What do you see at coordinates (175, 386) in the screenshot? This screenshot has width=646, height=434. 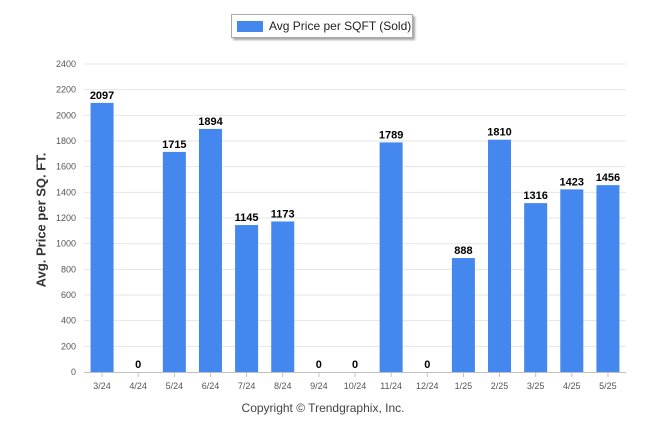 I see `x-tick-label: 5/24` at bounding box center [175, 386].